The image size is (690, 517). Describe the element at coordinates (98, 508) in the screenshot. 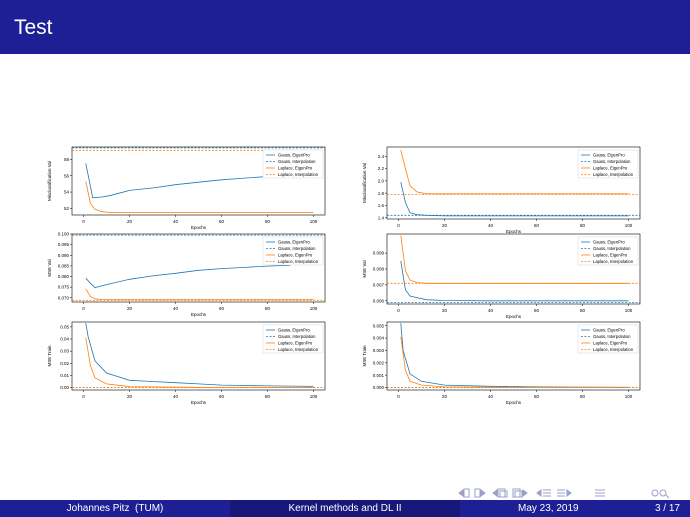

I see `footer-author-name: Johannes Pitz` at that location.